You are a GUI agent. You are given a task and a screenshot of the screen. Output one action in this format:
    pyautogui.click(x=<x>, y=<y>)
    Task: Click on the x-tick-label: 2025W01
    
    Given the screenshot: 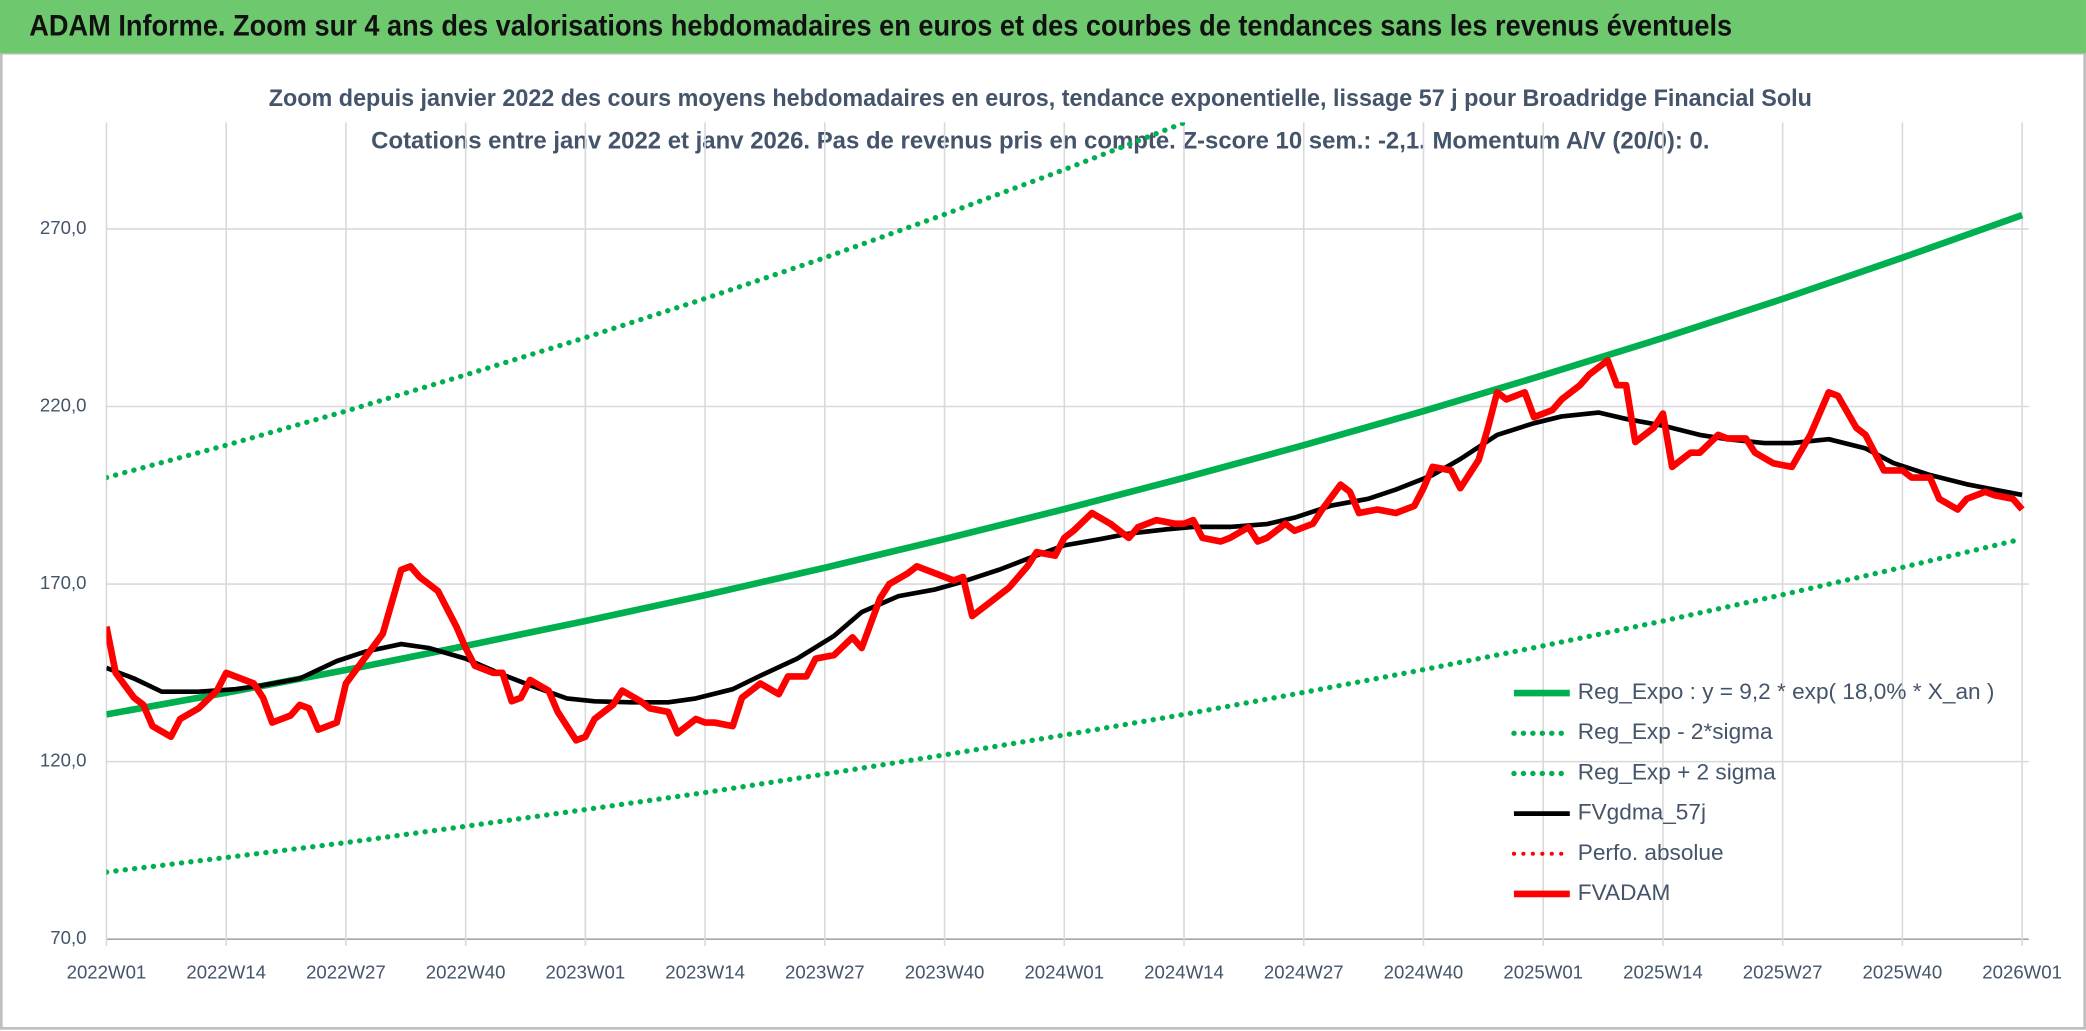 What is the action you would take?
    pyautogui.click(x=1543, y=972)
    